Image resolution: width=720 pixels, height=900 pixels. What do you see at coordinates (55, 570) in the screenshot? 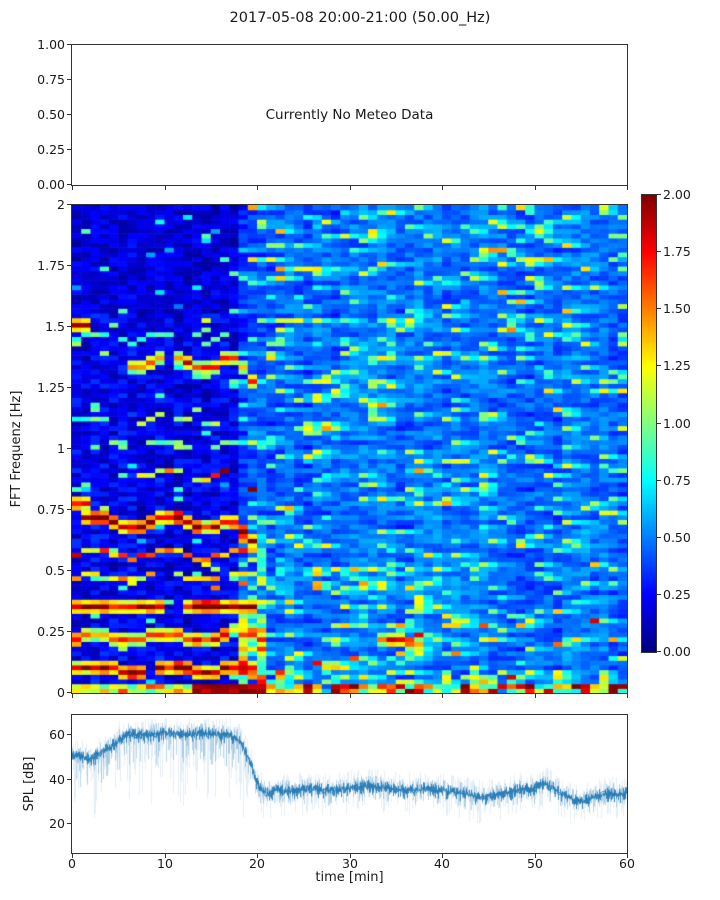
I see `fft-y-tick-label: 0.5` at bounding box center [55, 570].